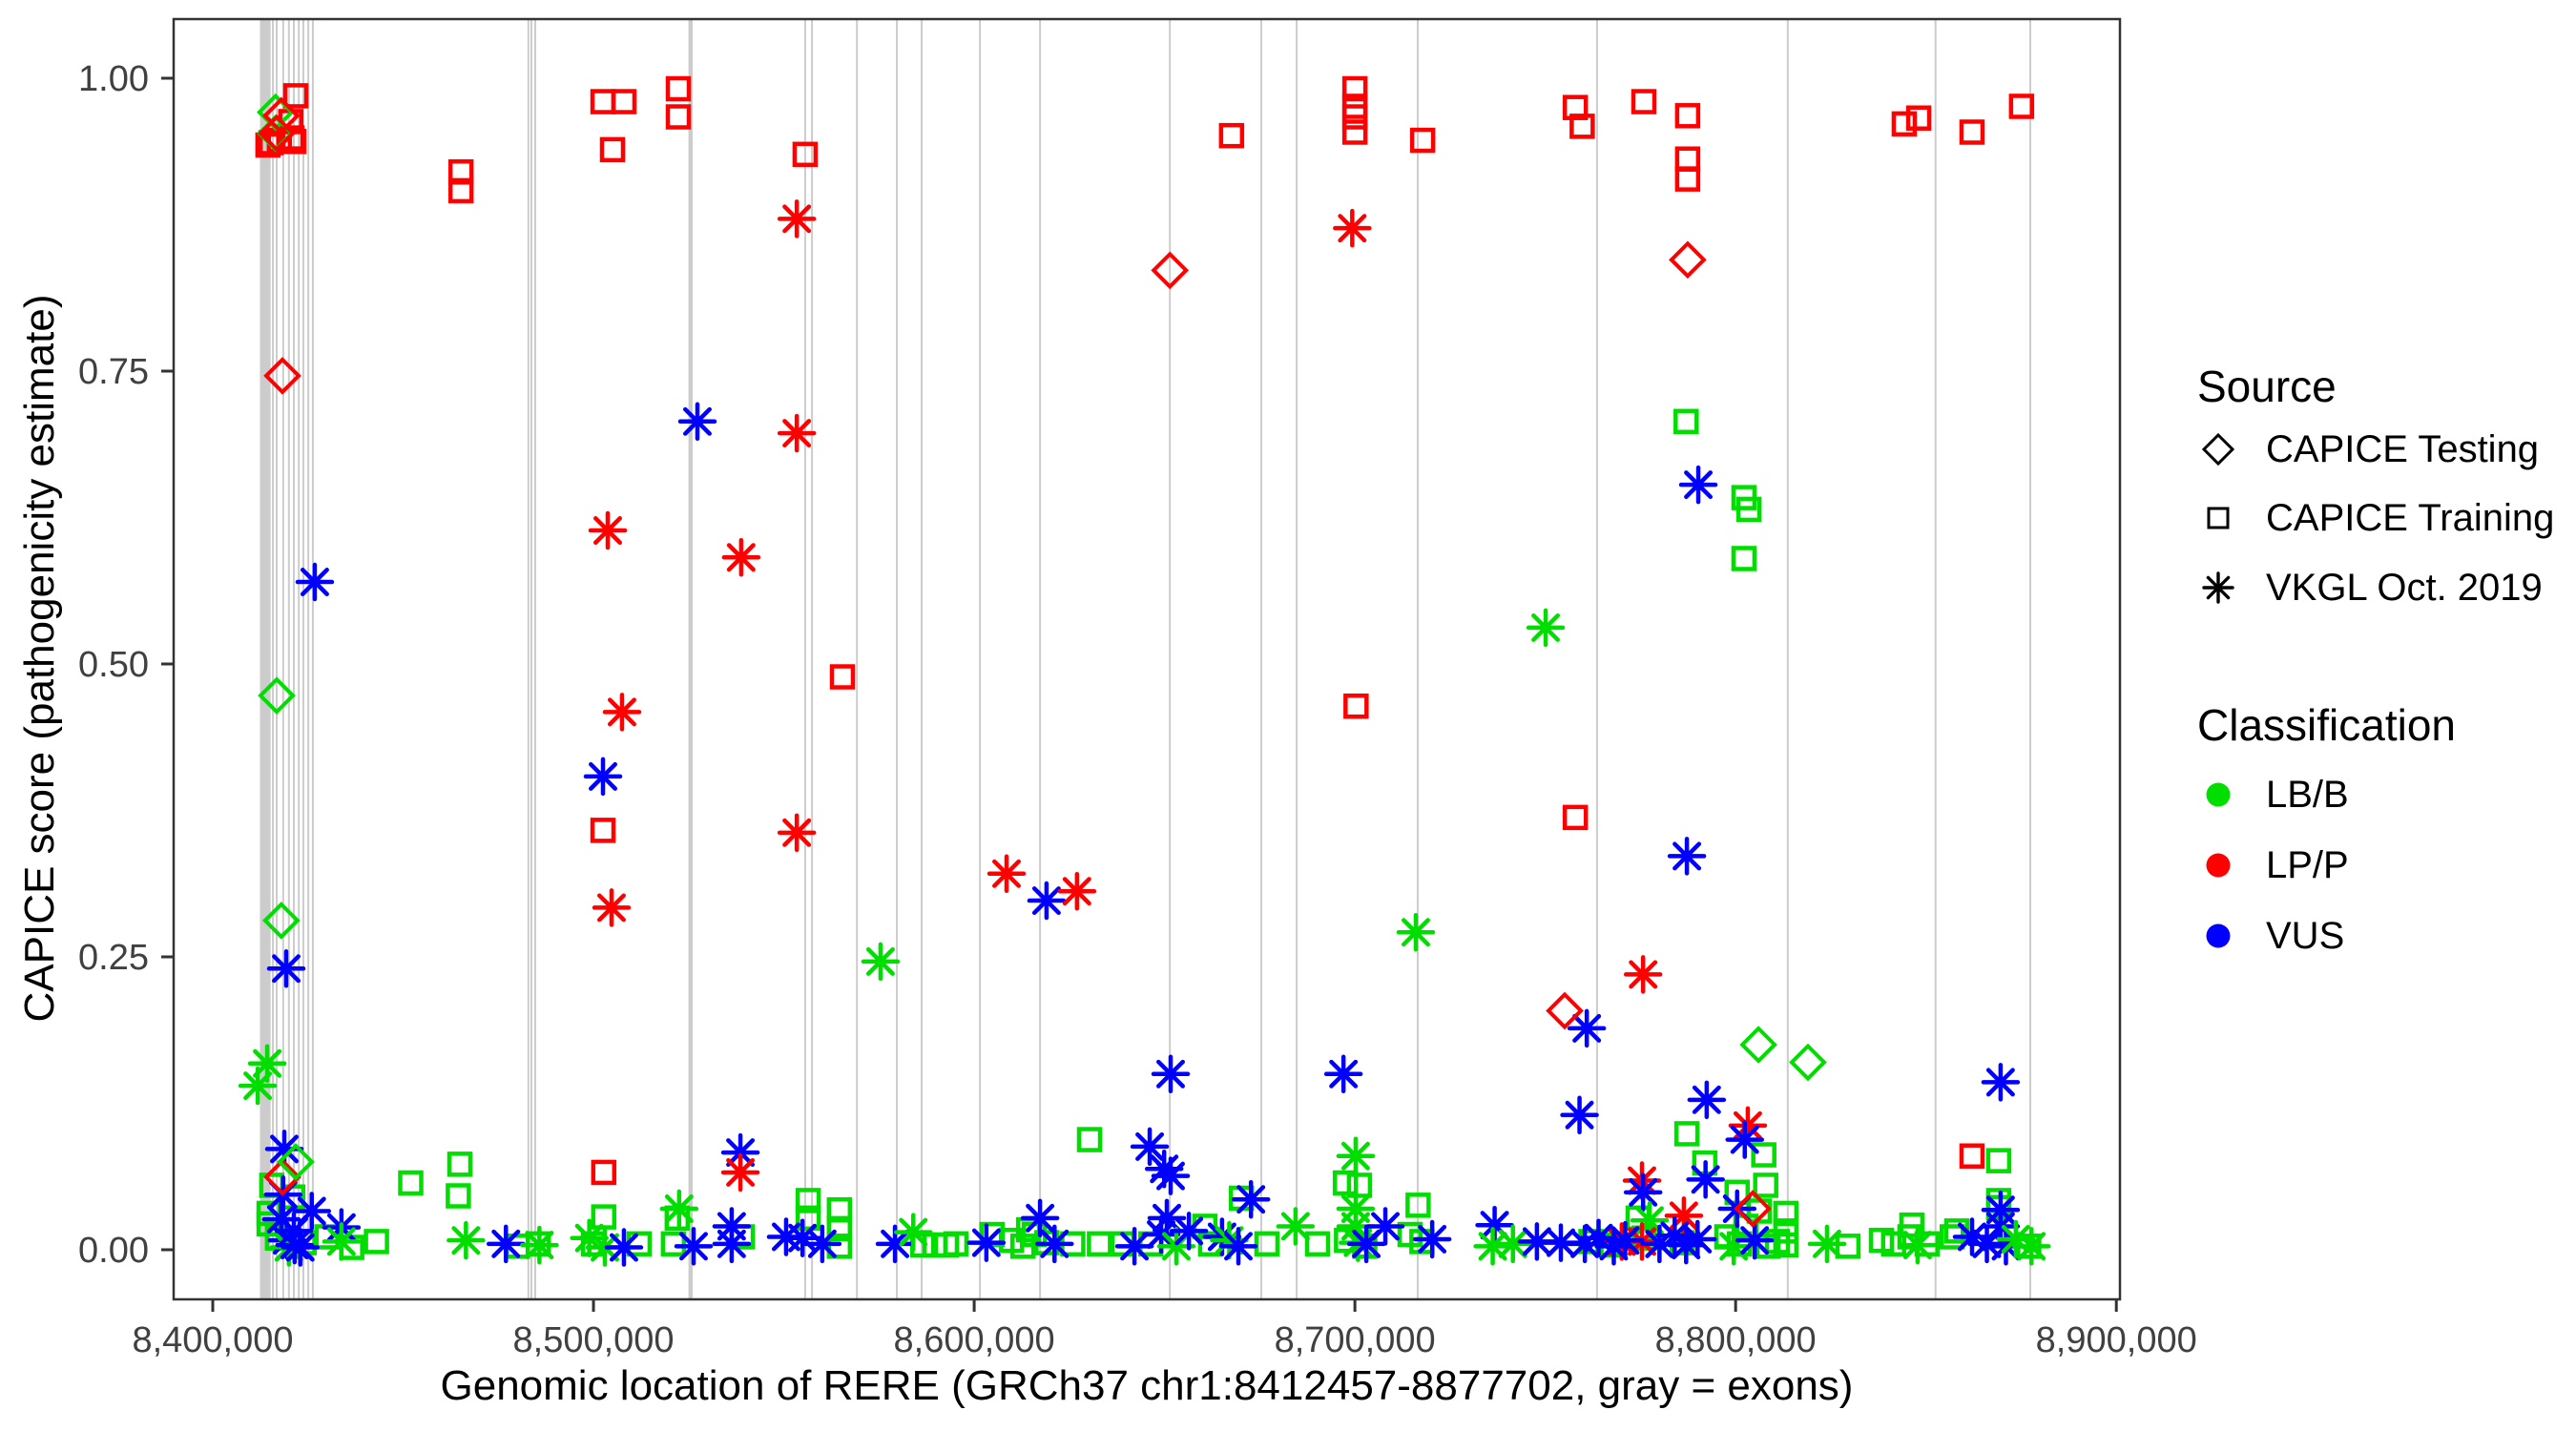 This screenshot has height=1431, width=2576. I want to click on vus-dot-icon, so click(2218, 936).